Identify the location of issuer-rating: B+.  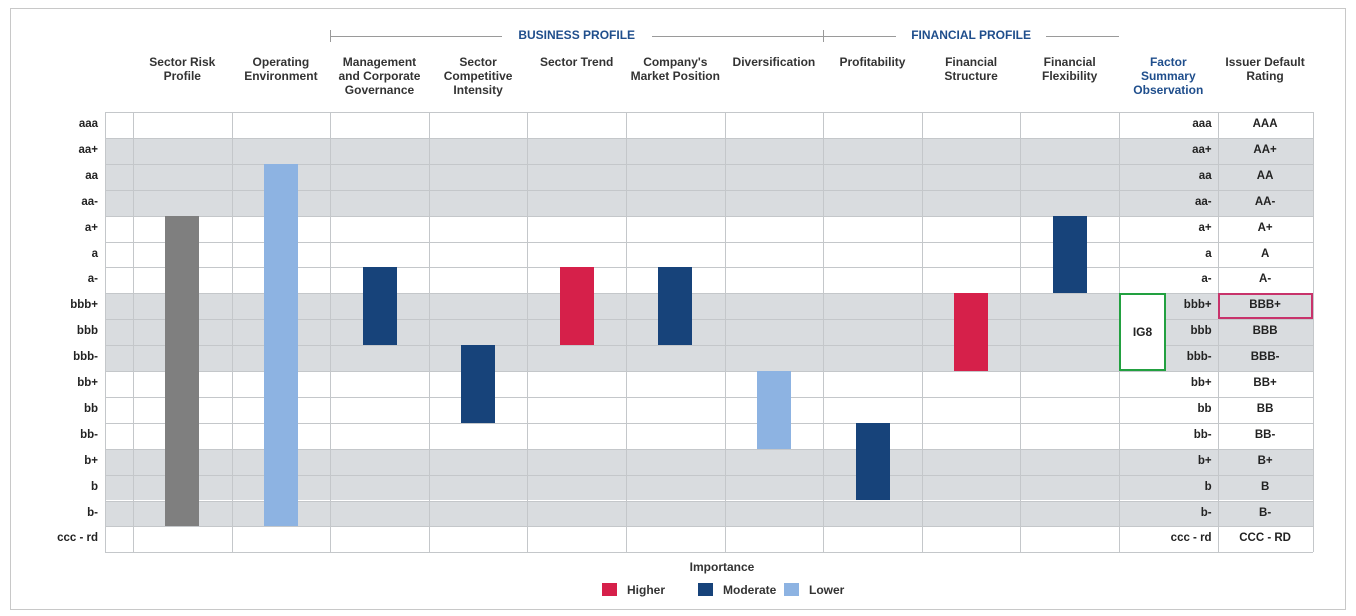
(1265, 460).